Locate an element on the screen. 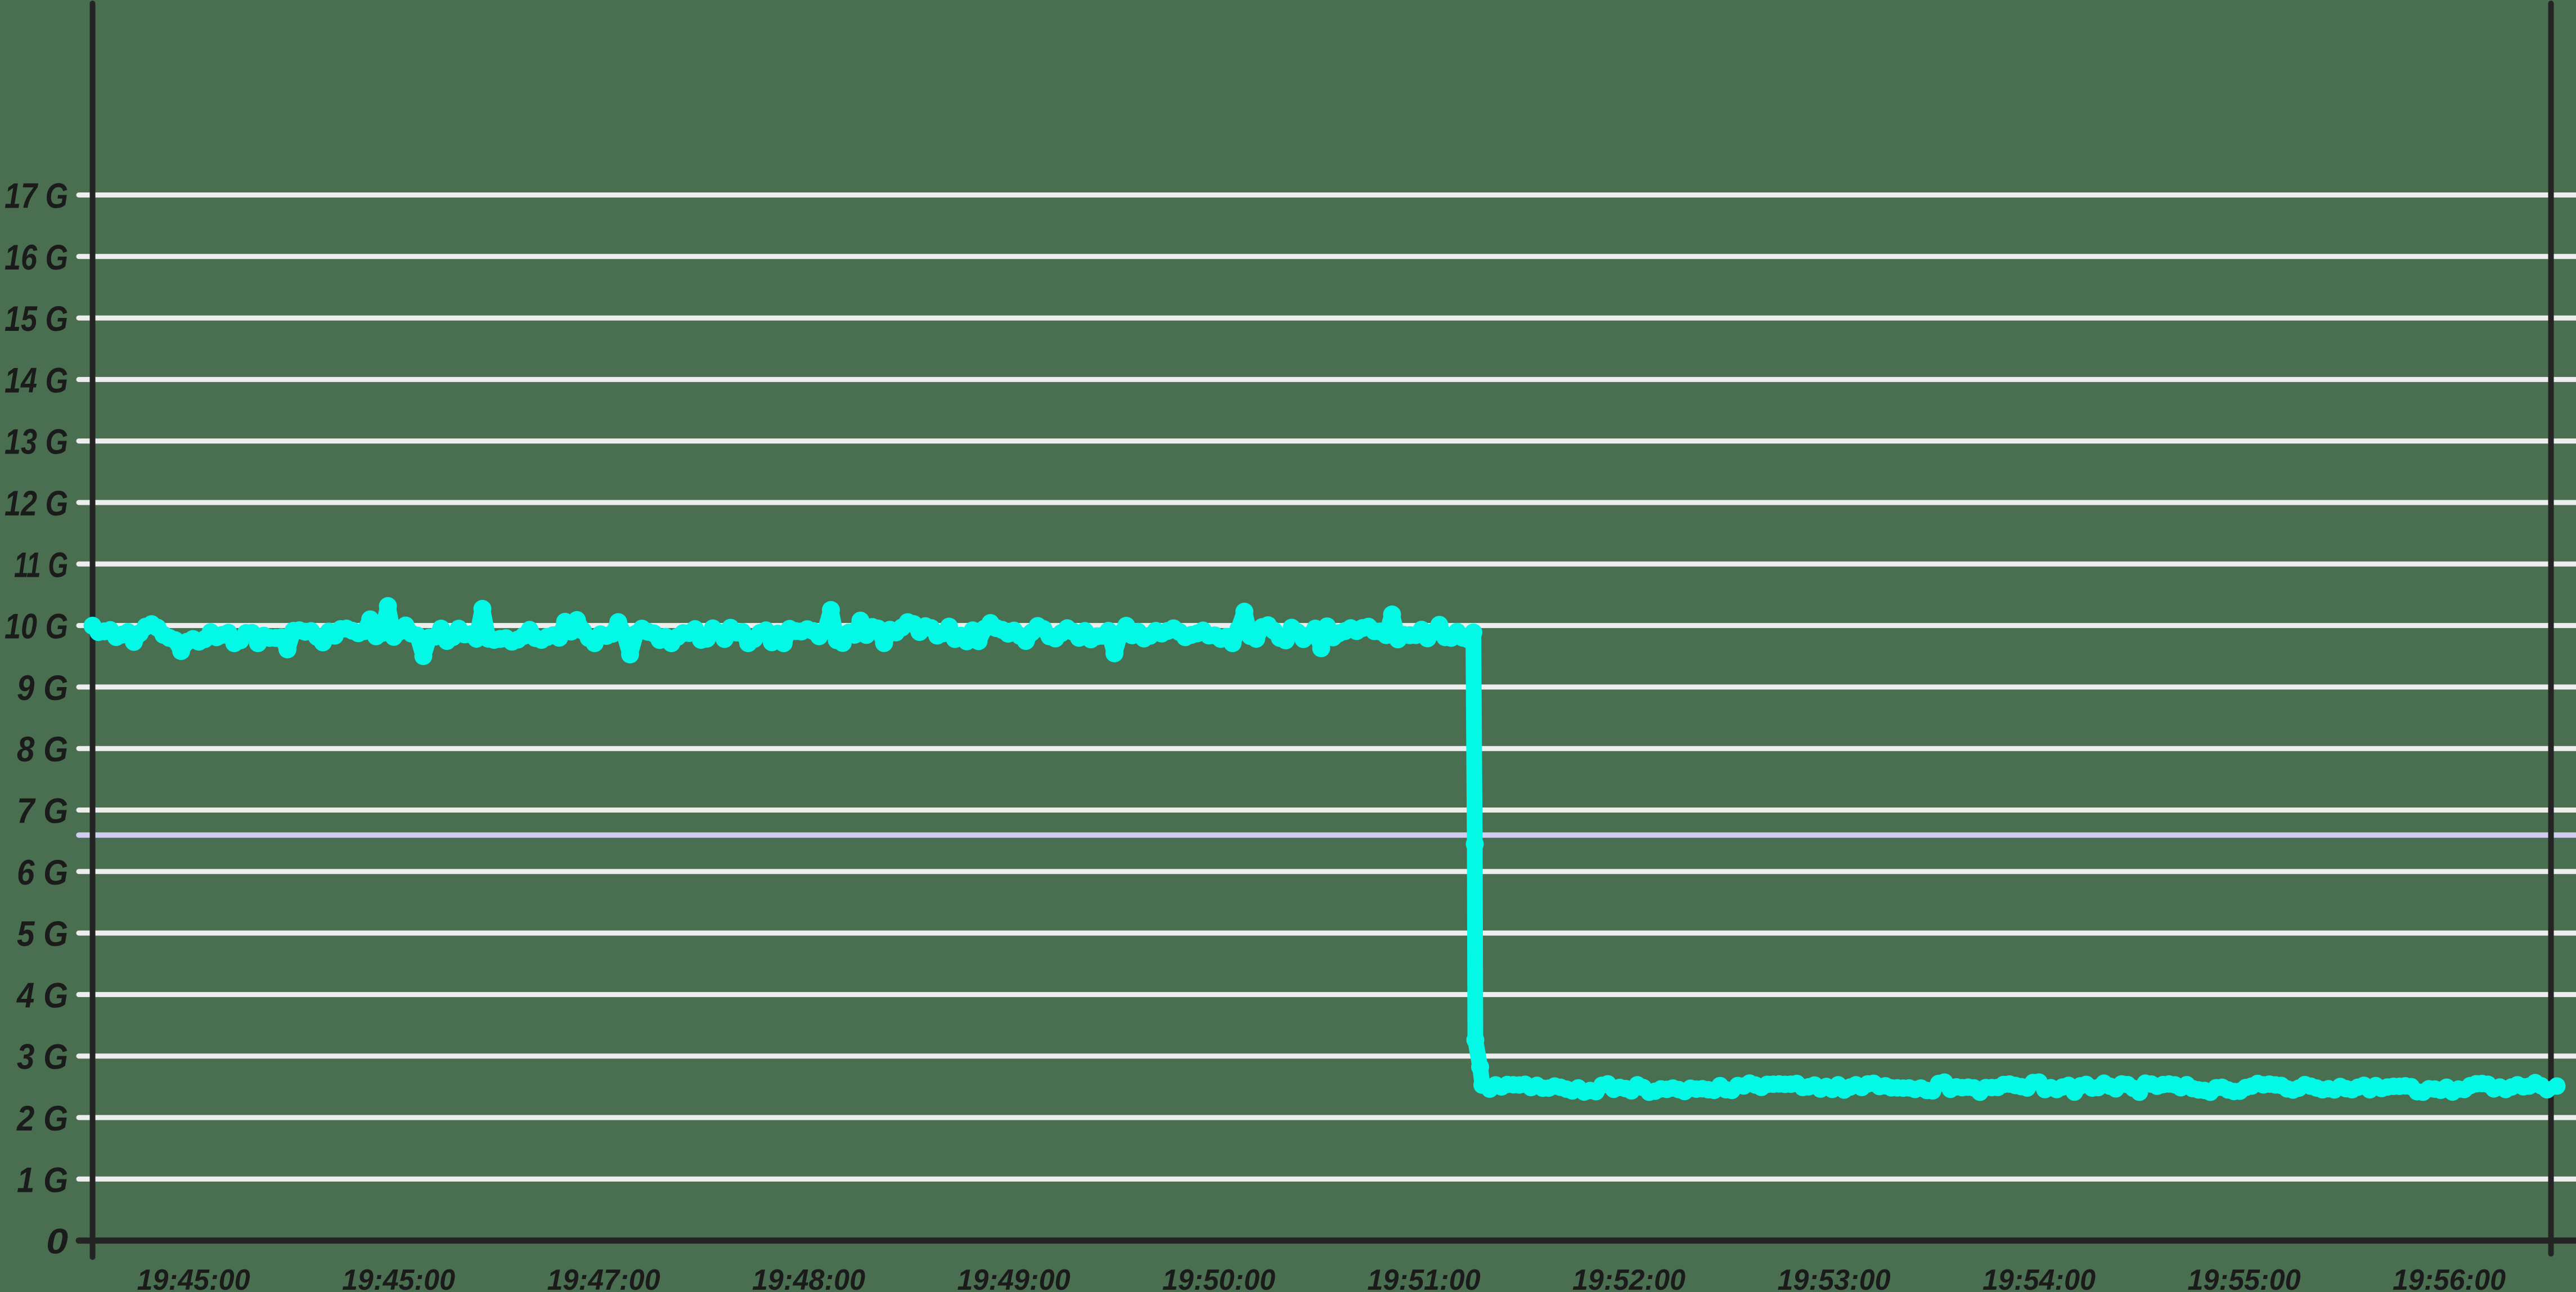 The image size is (2576, 1292). svg-text: 17 G is located at coordinates (36, 197).